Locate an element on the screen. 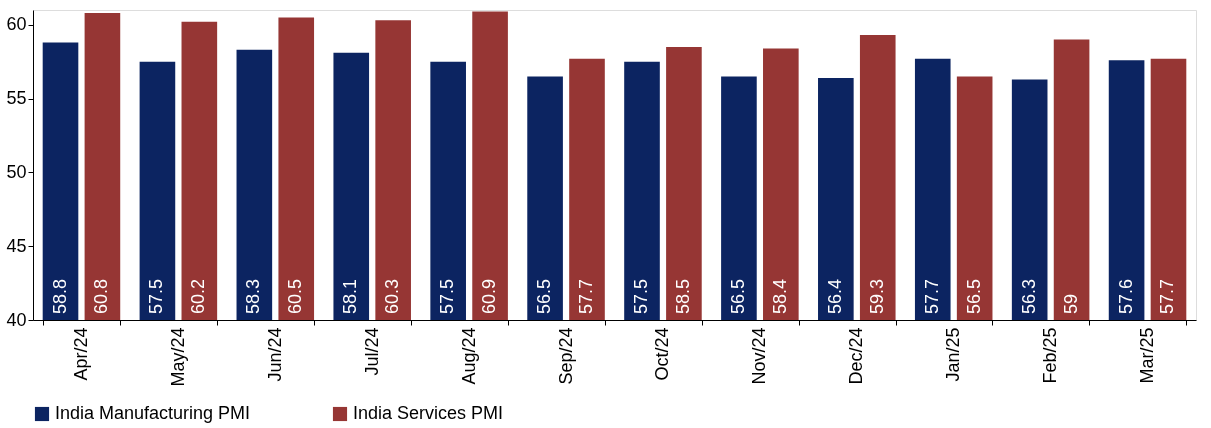 The height and width of the screenshot is (428, 1211). x-tick-label: Sep/24 is located at coordinates (565, 356).